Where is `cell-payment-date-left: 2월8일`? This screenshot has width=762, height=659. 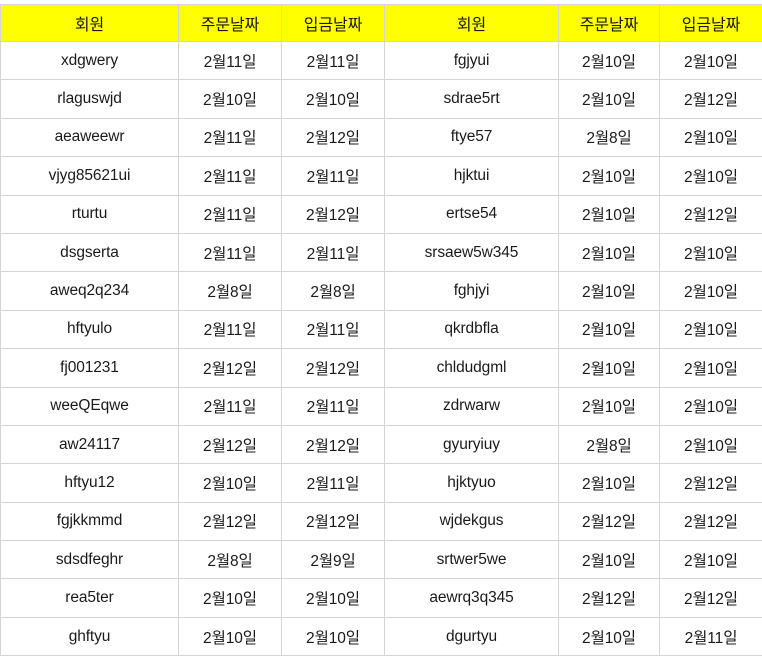
cell-payment-date-left: 2월8일 is located at coordinates (333, 291).